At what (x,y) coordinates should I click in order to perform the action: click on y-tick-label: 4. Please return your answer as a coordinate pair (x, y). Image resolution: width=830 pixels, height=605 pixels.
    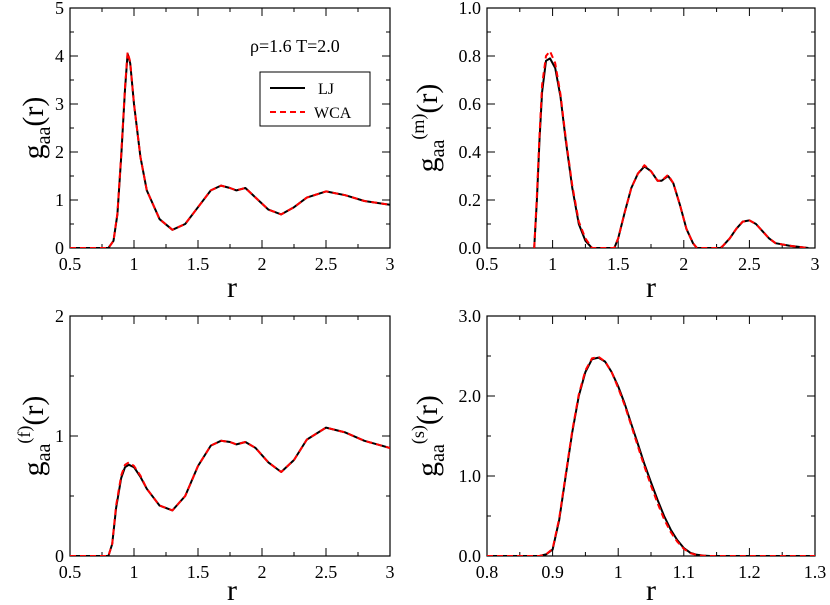
    Looking at the image, I should click on (59, 56).